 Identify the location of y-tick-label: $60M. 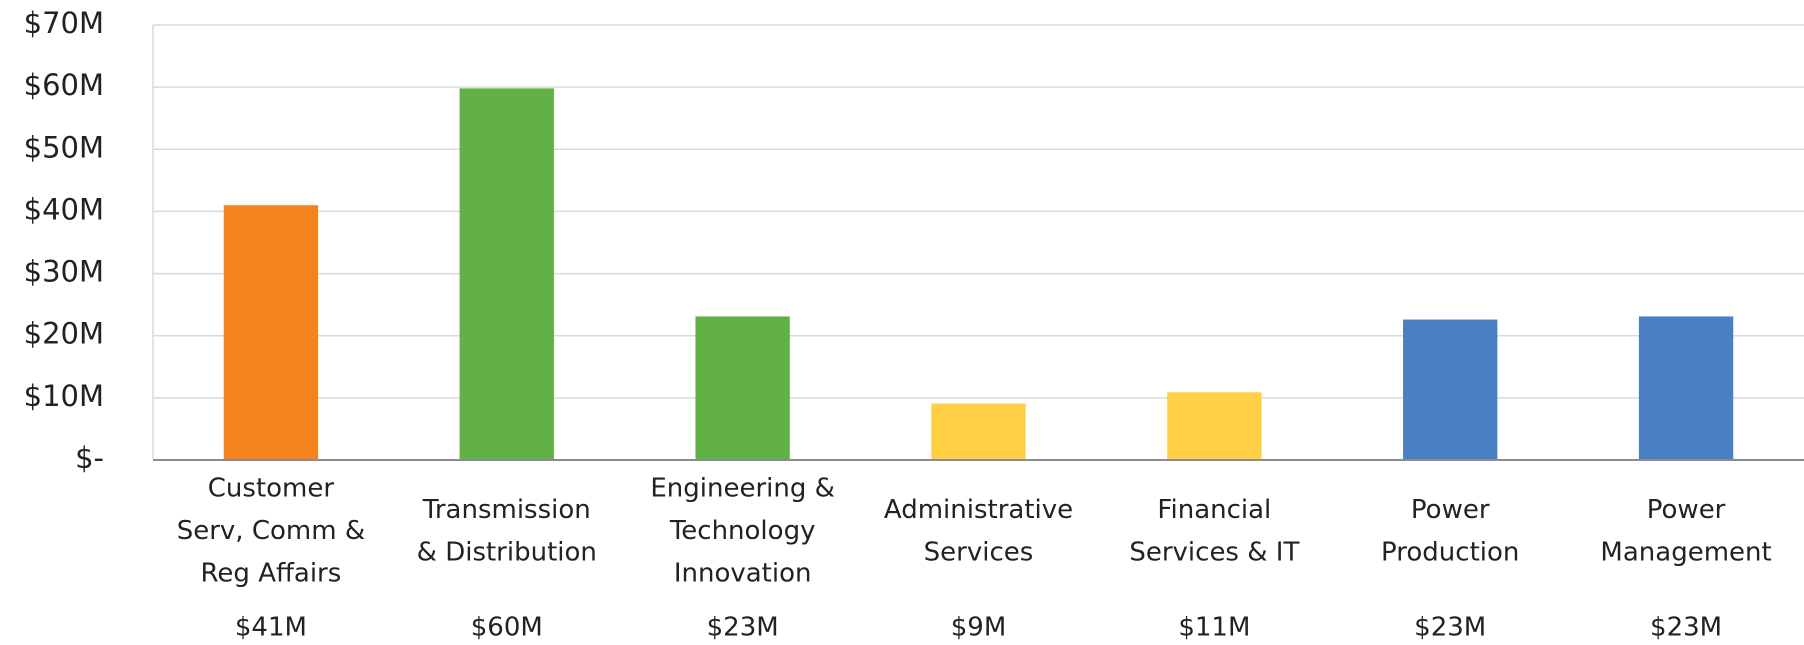
(64, 85).